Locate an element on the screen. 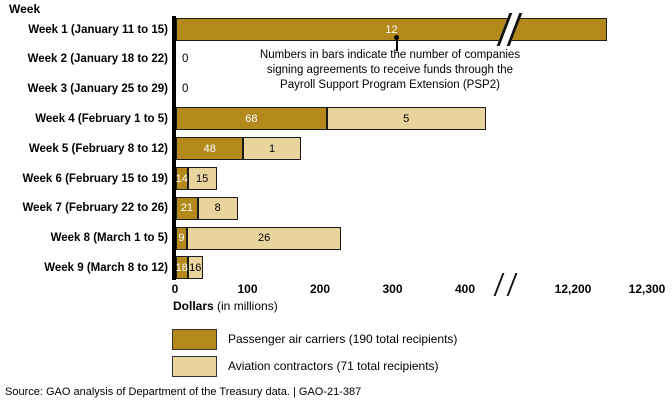  x-tick-12200: 12,200 is located at coordinates (573, 289).